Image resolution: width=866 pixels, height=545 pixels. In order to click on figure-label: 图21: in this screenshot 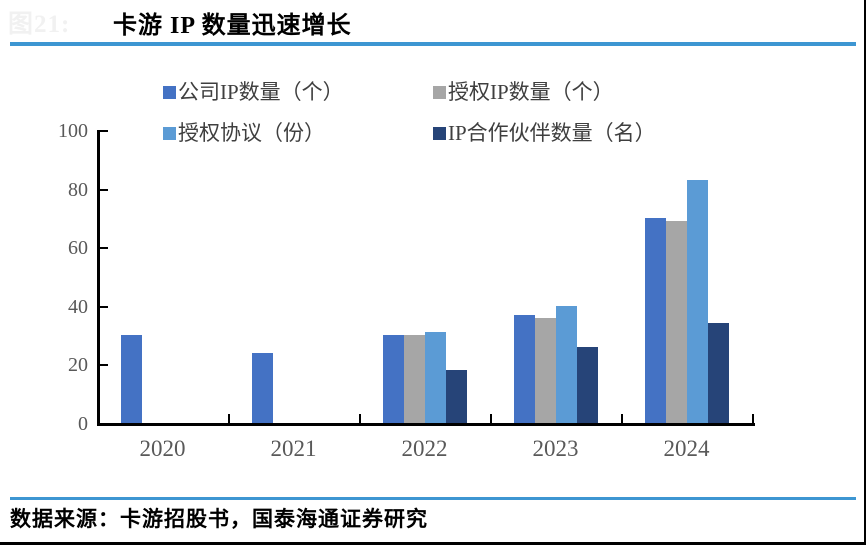, I will do `click(39, 24)`.